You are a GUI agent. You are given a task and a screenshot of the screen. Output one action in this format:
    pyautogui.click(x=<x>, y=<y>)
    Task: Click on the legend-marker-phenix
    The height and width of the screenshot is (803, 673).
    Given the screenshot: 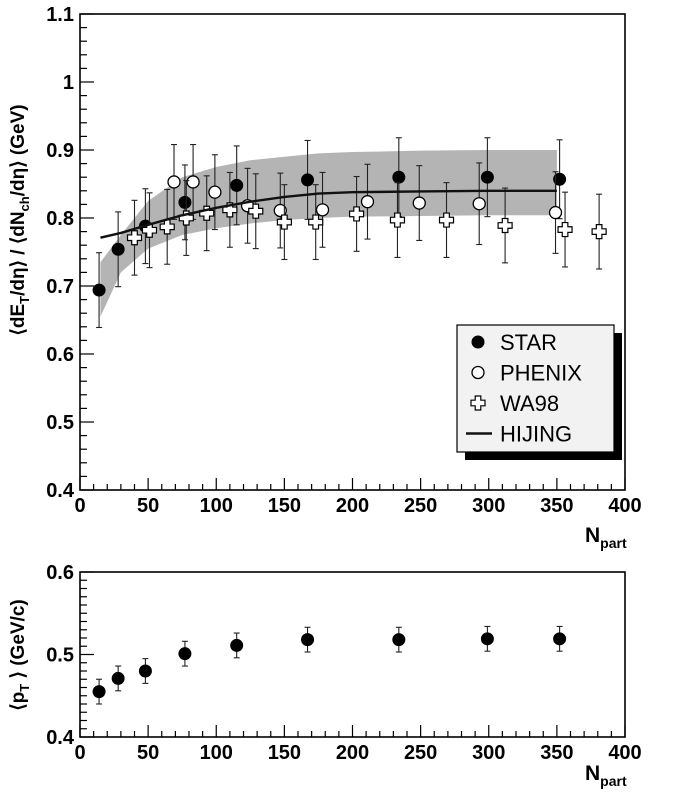 What is the action you would take?
    pyautogui.click(x=478, y=372)
    